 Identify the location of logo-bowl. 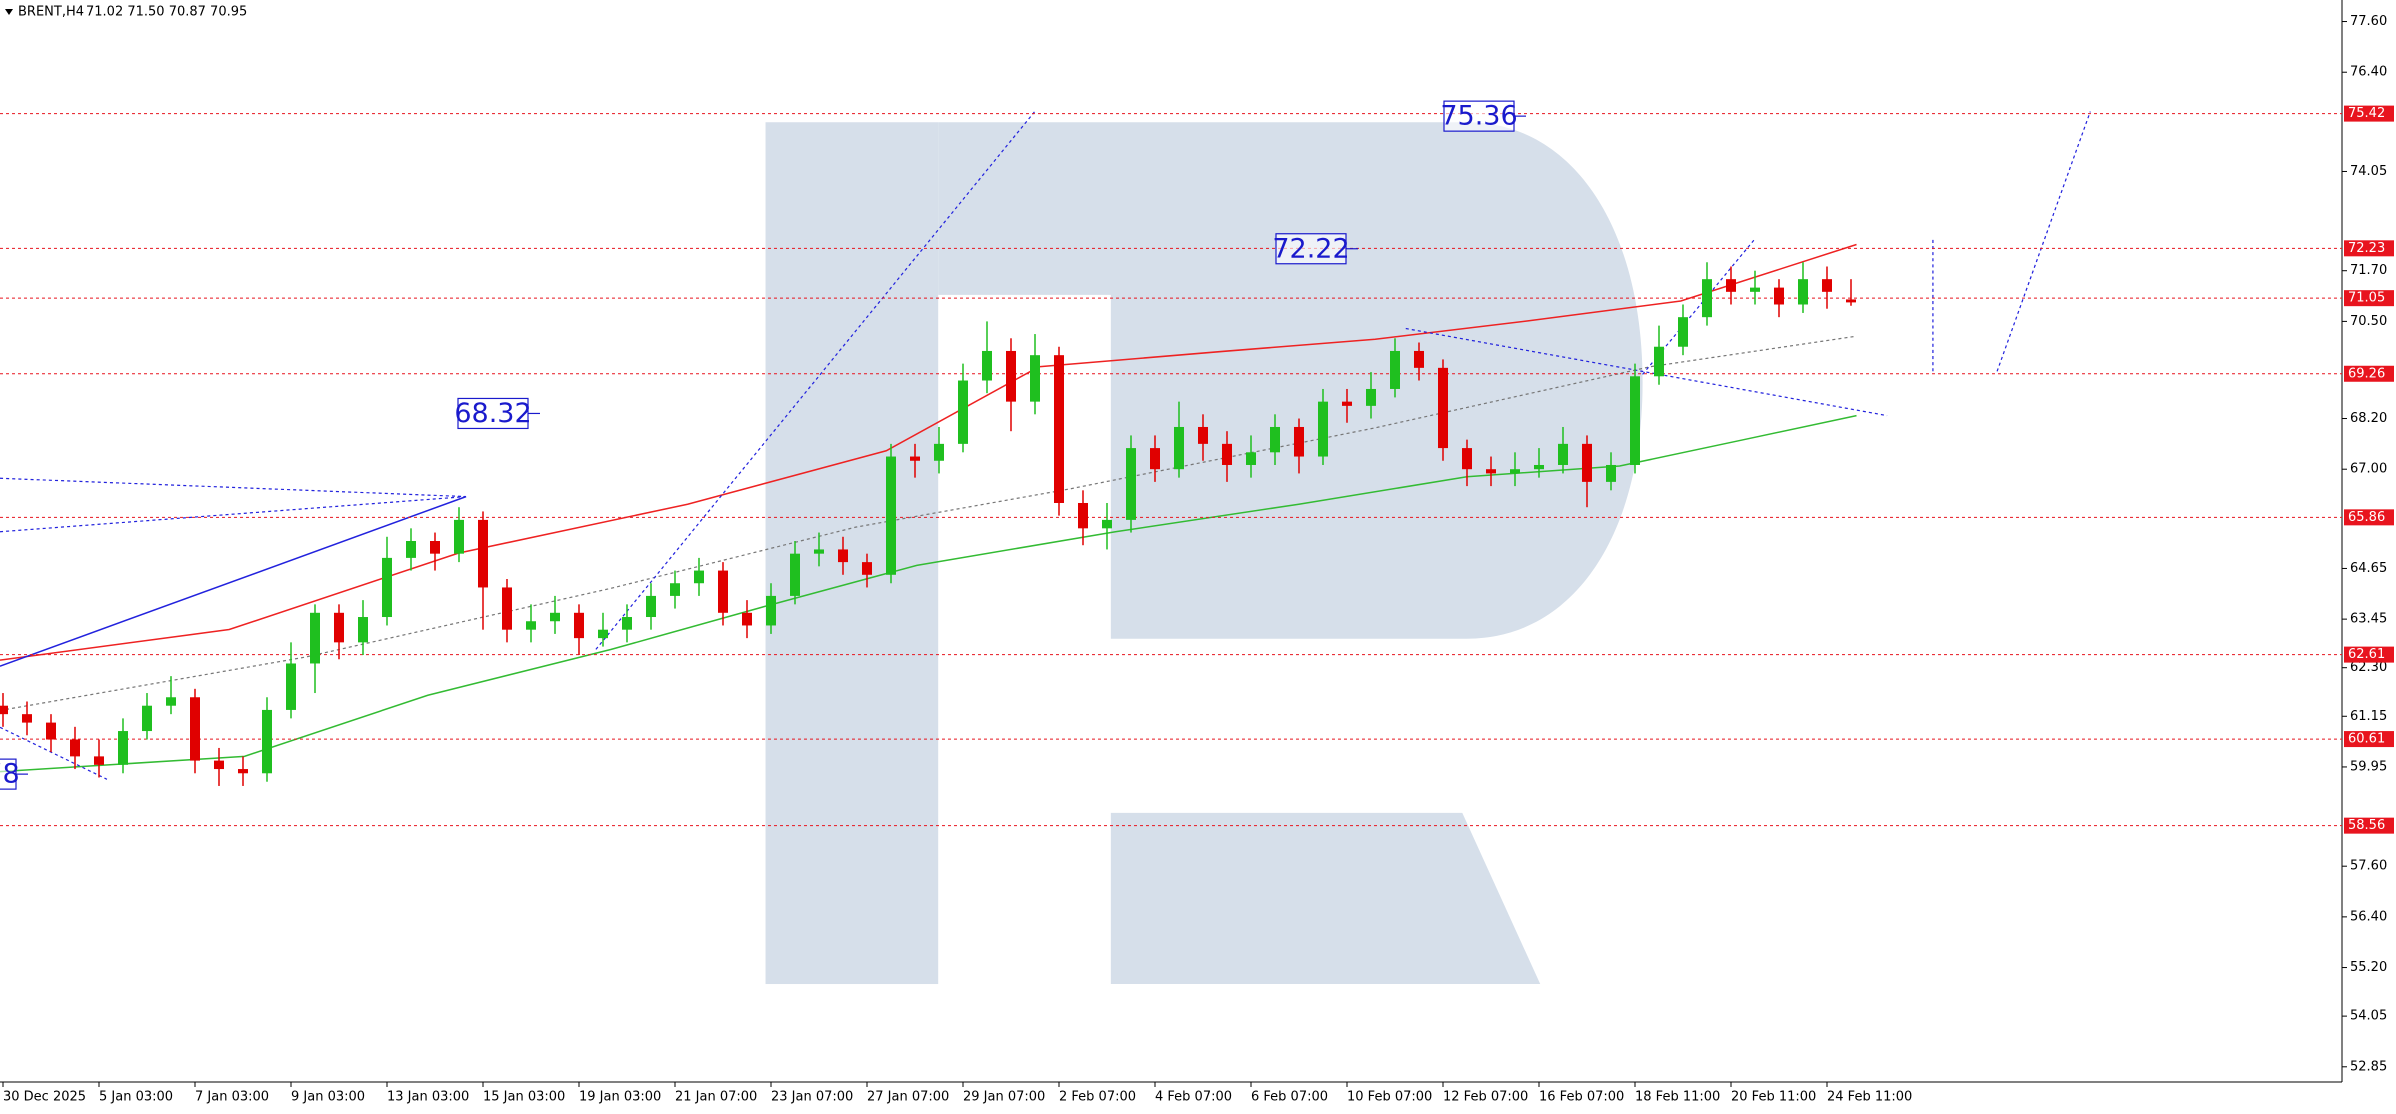
(1290, 380).